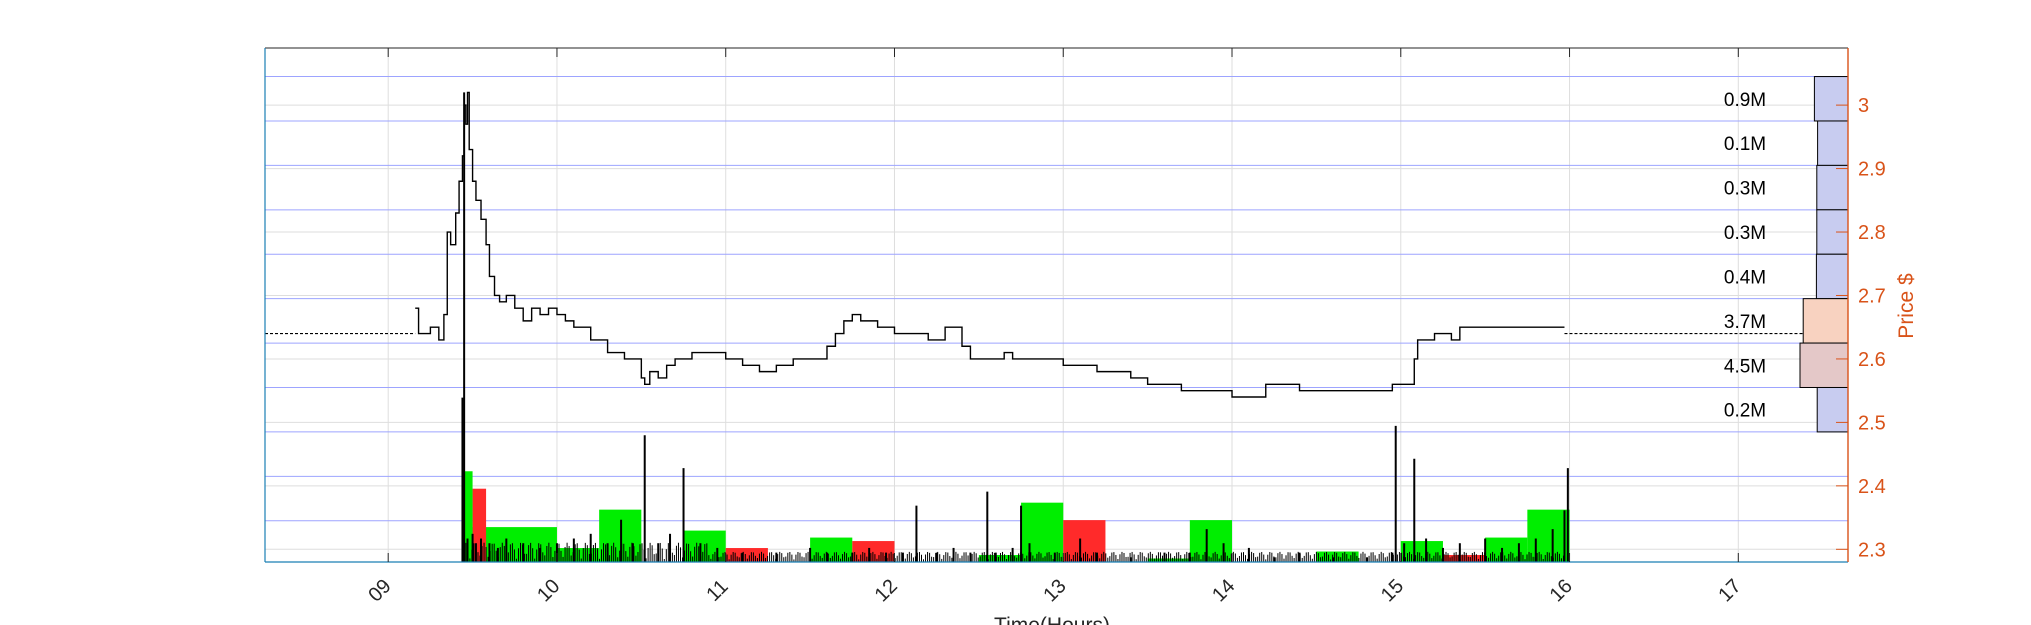 This screenshot has width=2031, height=625. I want to click on y-tick-label: 2.5, so click(1872, 423).